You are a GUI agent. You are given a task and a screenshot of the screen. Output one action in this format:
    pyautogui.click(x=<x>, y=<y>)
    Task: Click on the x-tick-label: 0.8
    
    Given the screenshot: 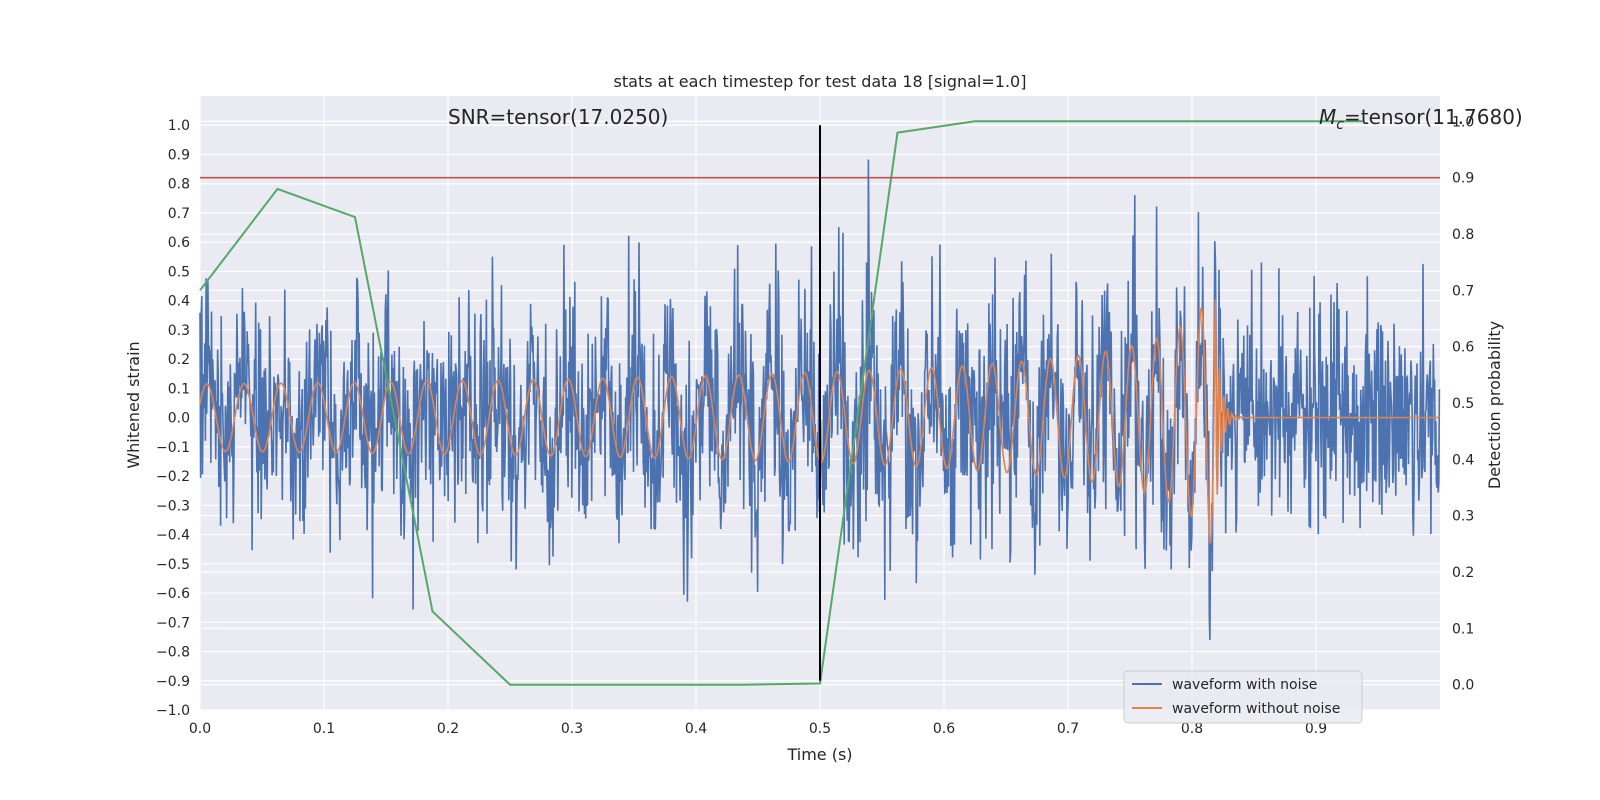 What is the action you would take?
    pyautogui.click(x=1192, y=729)
    